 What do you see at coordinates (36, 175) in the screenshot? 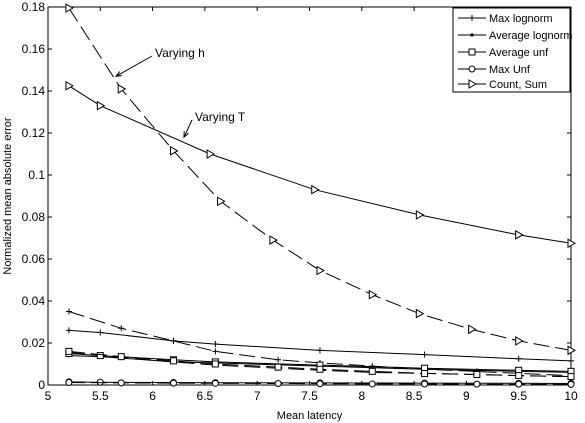
I see `y-tick-label: 0.1` at bounding box center [36, 175].